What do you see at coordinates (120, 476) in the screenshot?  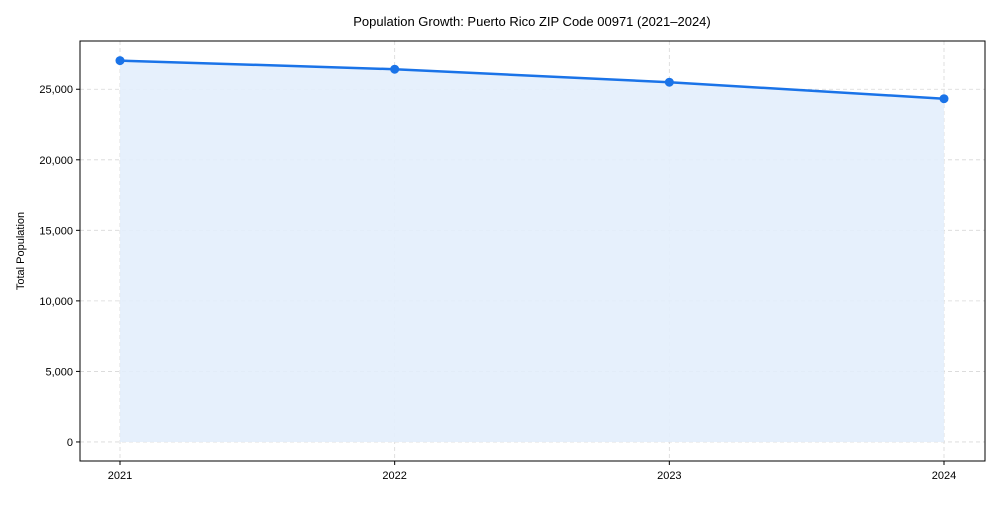 I see `x-tick-label: 2021` at bounding box center [120, 476].